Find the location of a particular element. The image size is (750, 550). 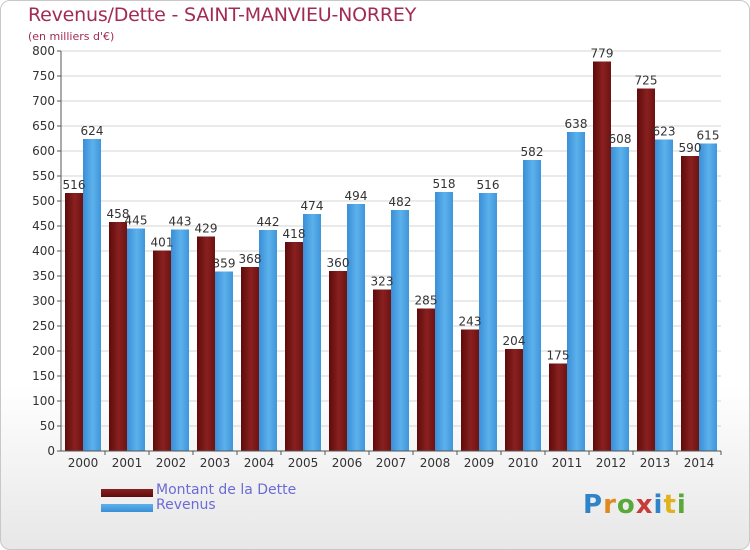

x-tick-label-2007: 2007 is located at coordinates (391, 463).